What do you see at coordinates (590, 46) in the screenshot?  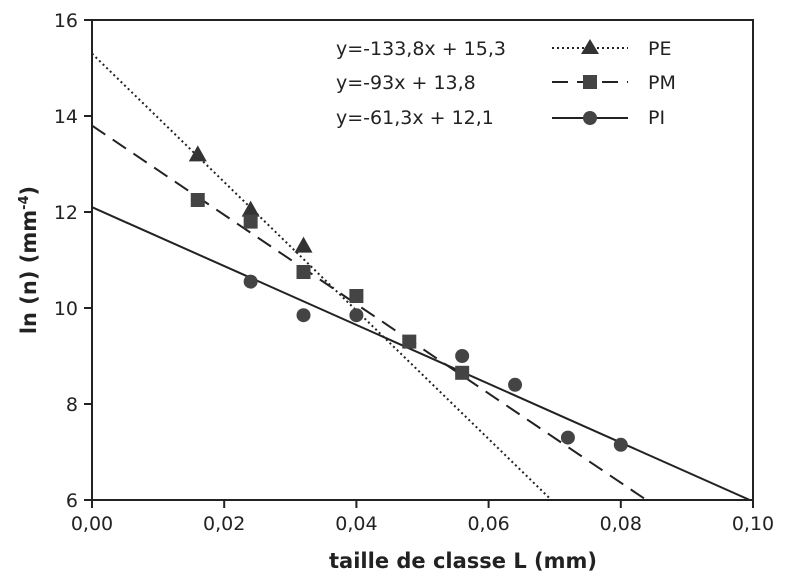 I see `legend-marker-pe` at bounding box center [590, 46].